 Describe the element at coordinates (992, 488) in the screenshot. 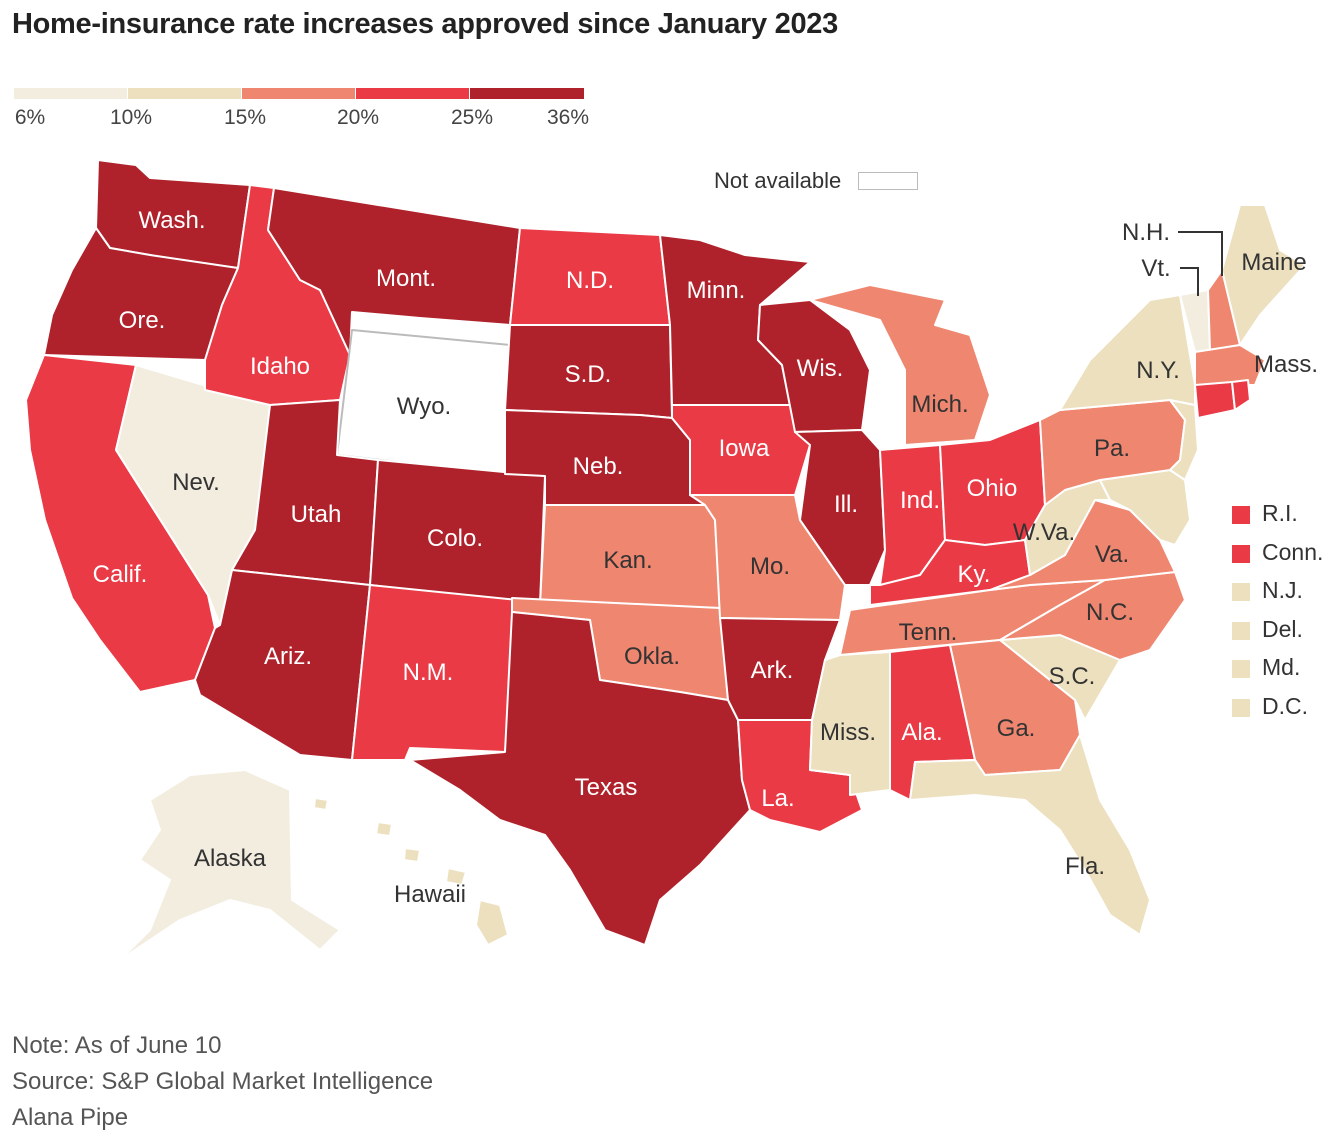

I see `label-ohio: Ohio` at that location.